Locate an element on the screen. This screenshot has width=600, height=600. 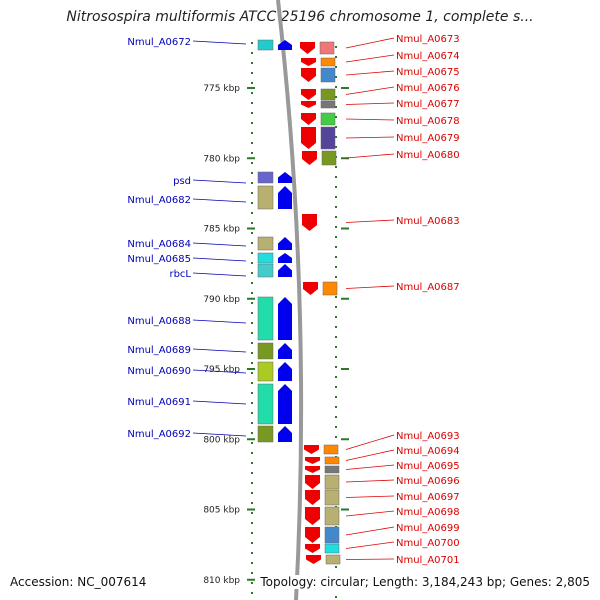
reverse-gene: Nmul_A0698 is located at coordinates (382, 516).